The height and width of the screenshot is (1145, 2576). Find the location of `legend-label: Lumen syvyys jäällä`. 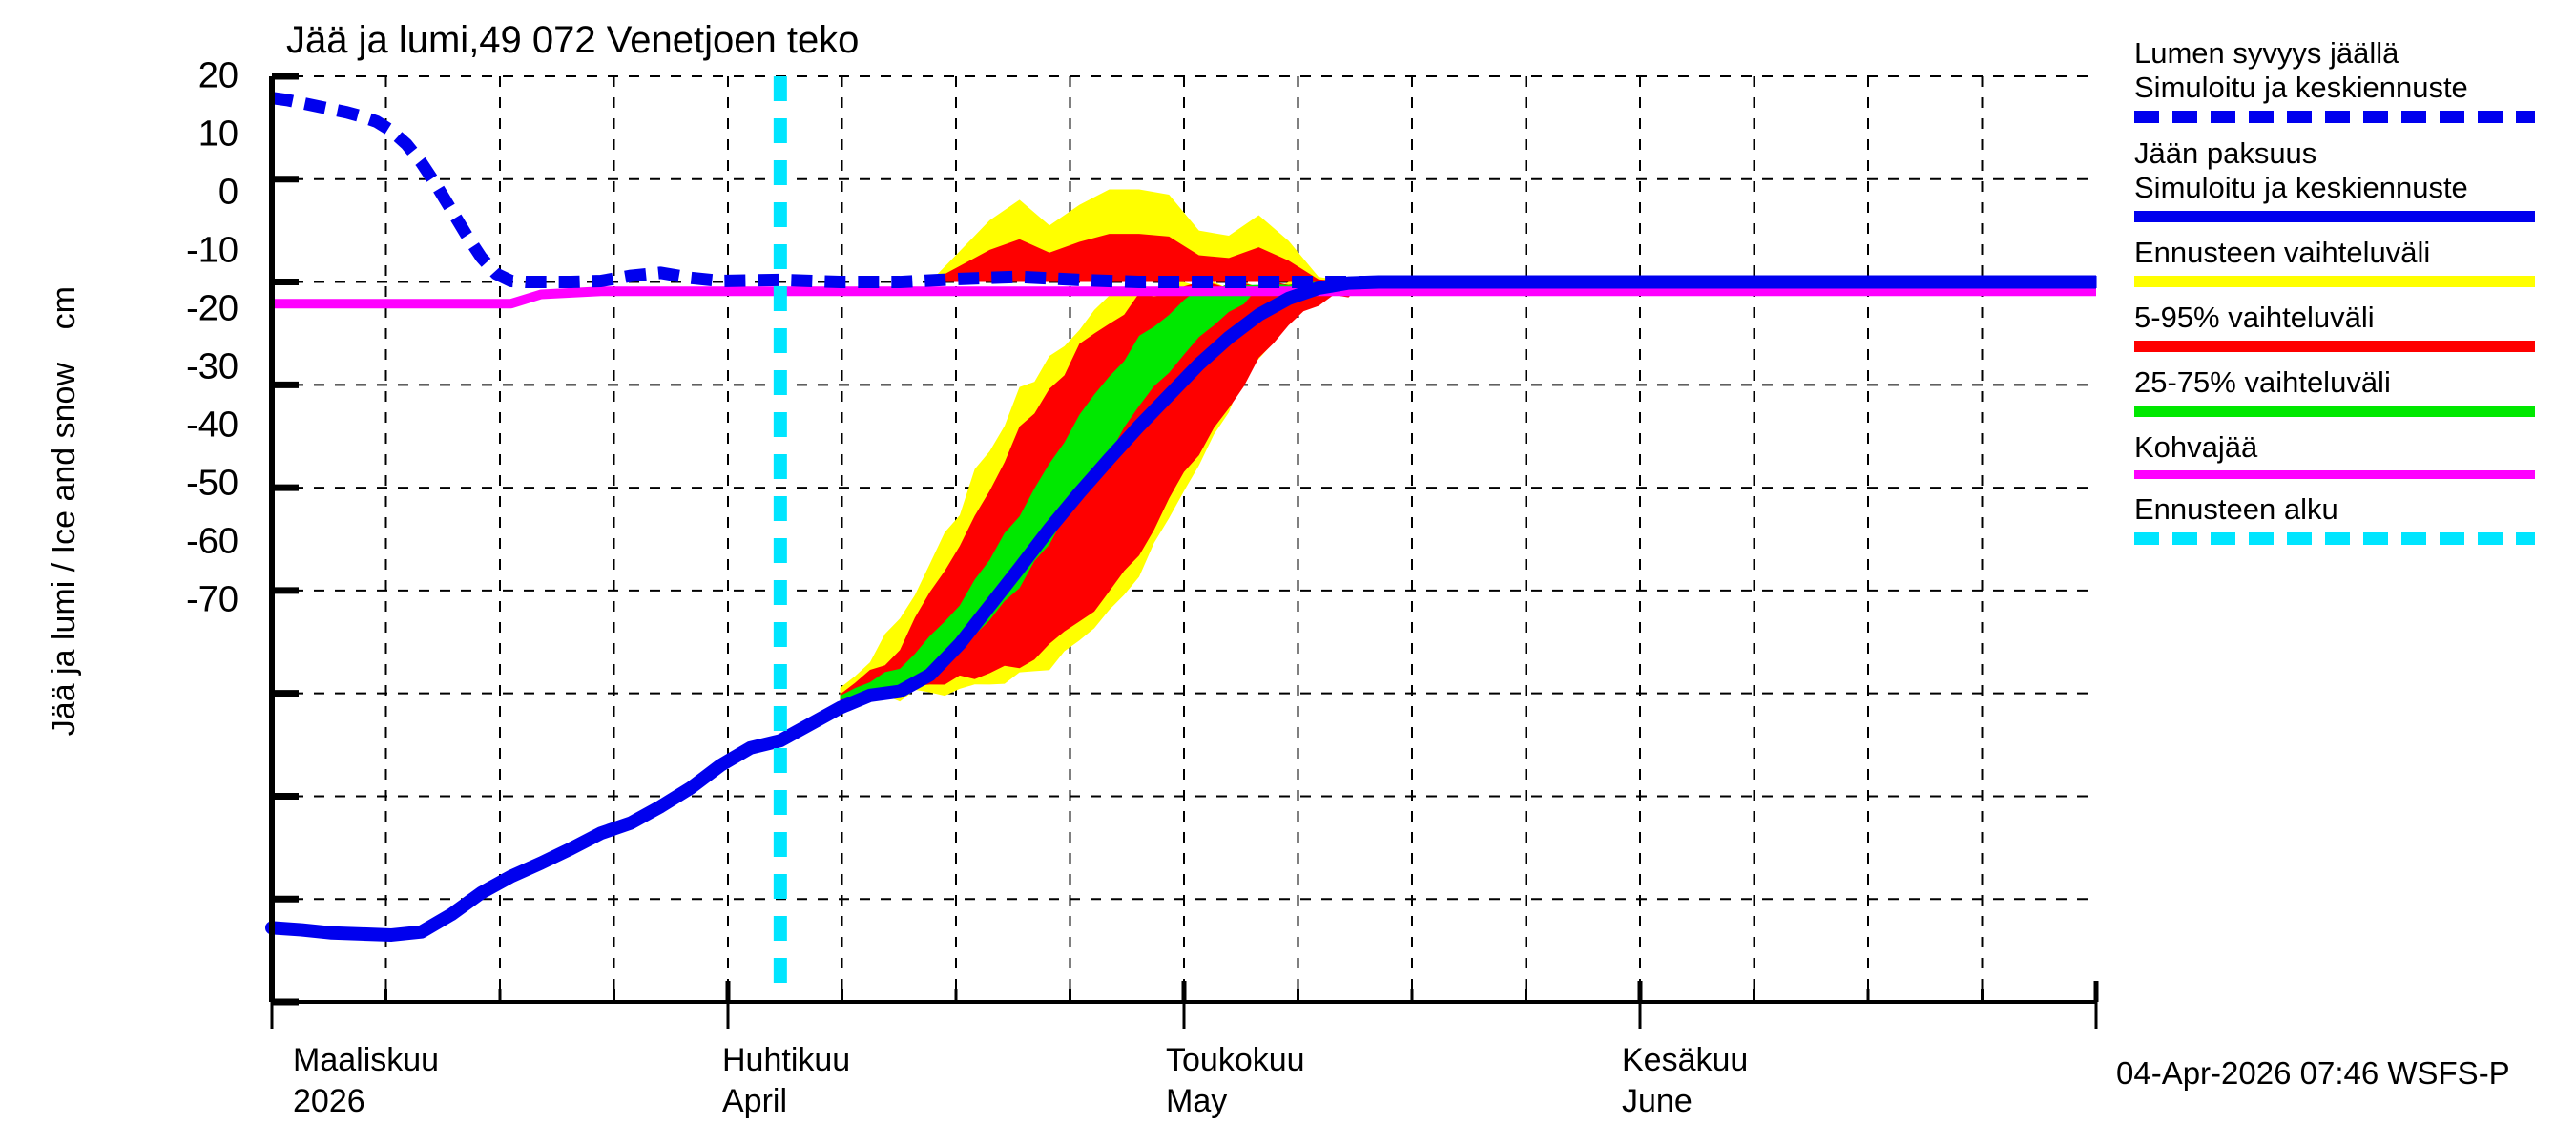

legend-label: Lumen syvyys jäällä is located at coordinates (2266, 53).